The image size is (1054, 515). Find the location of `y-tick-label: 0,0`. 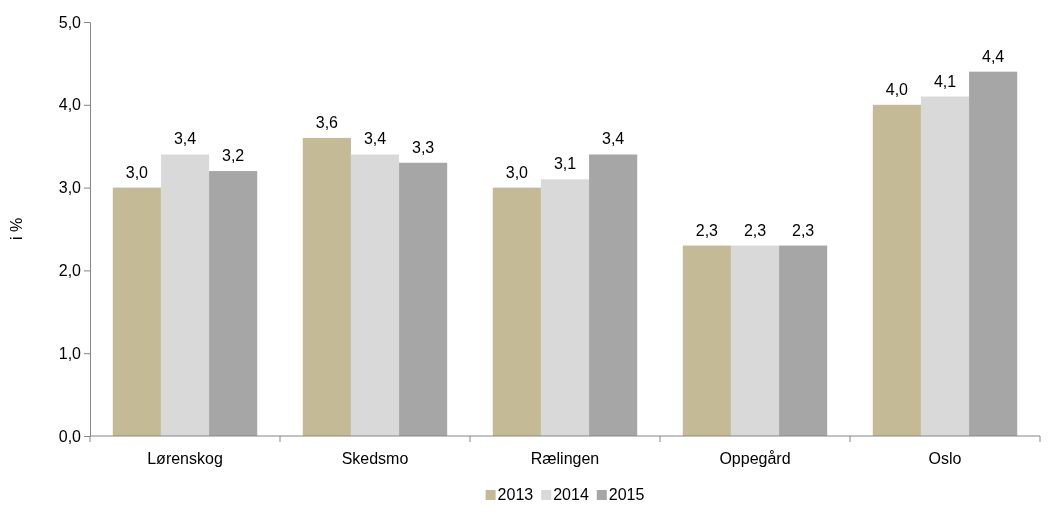

y-tick-label: 0,0 is located at coordinates (70, 436).